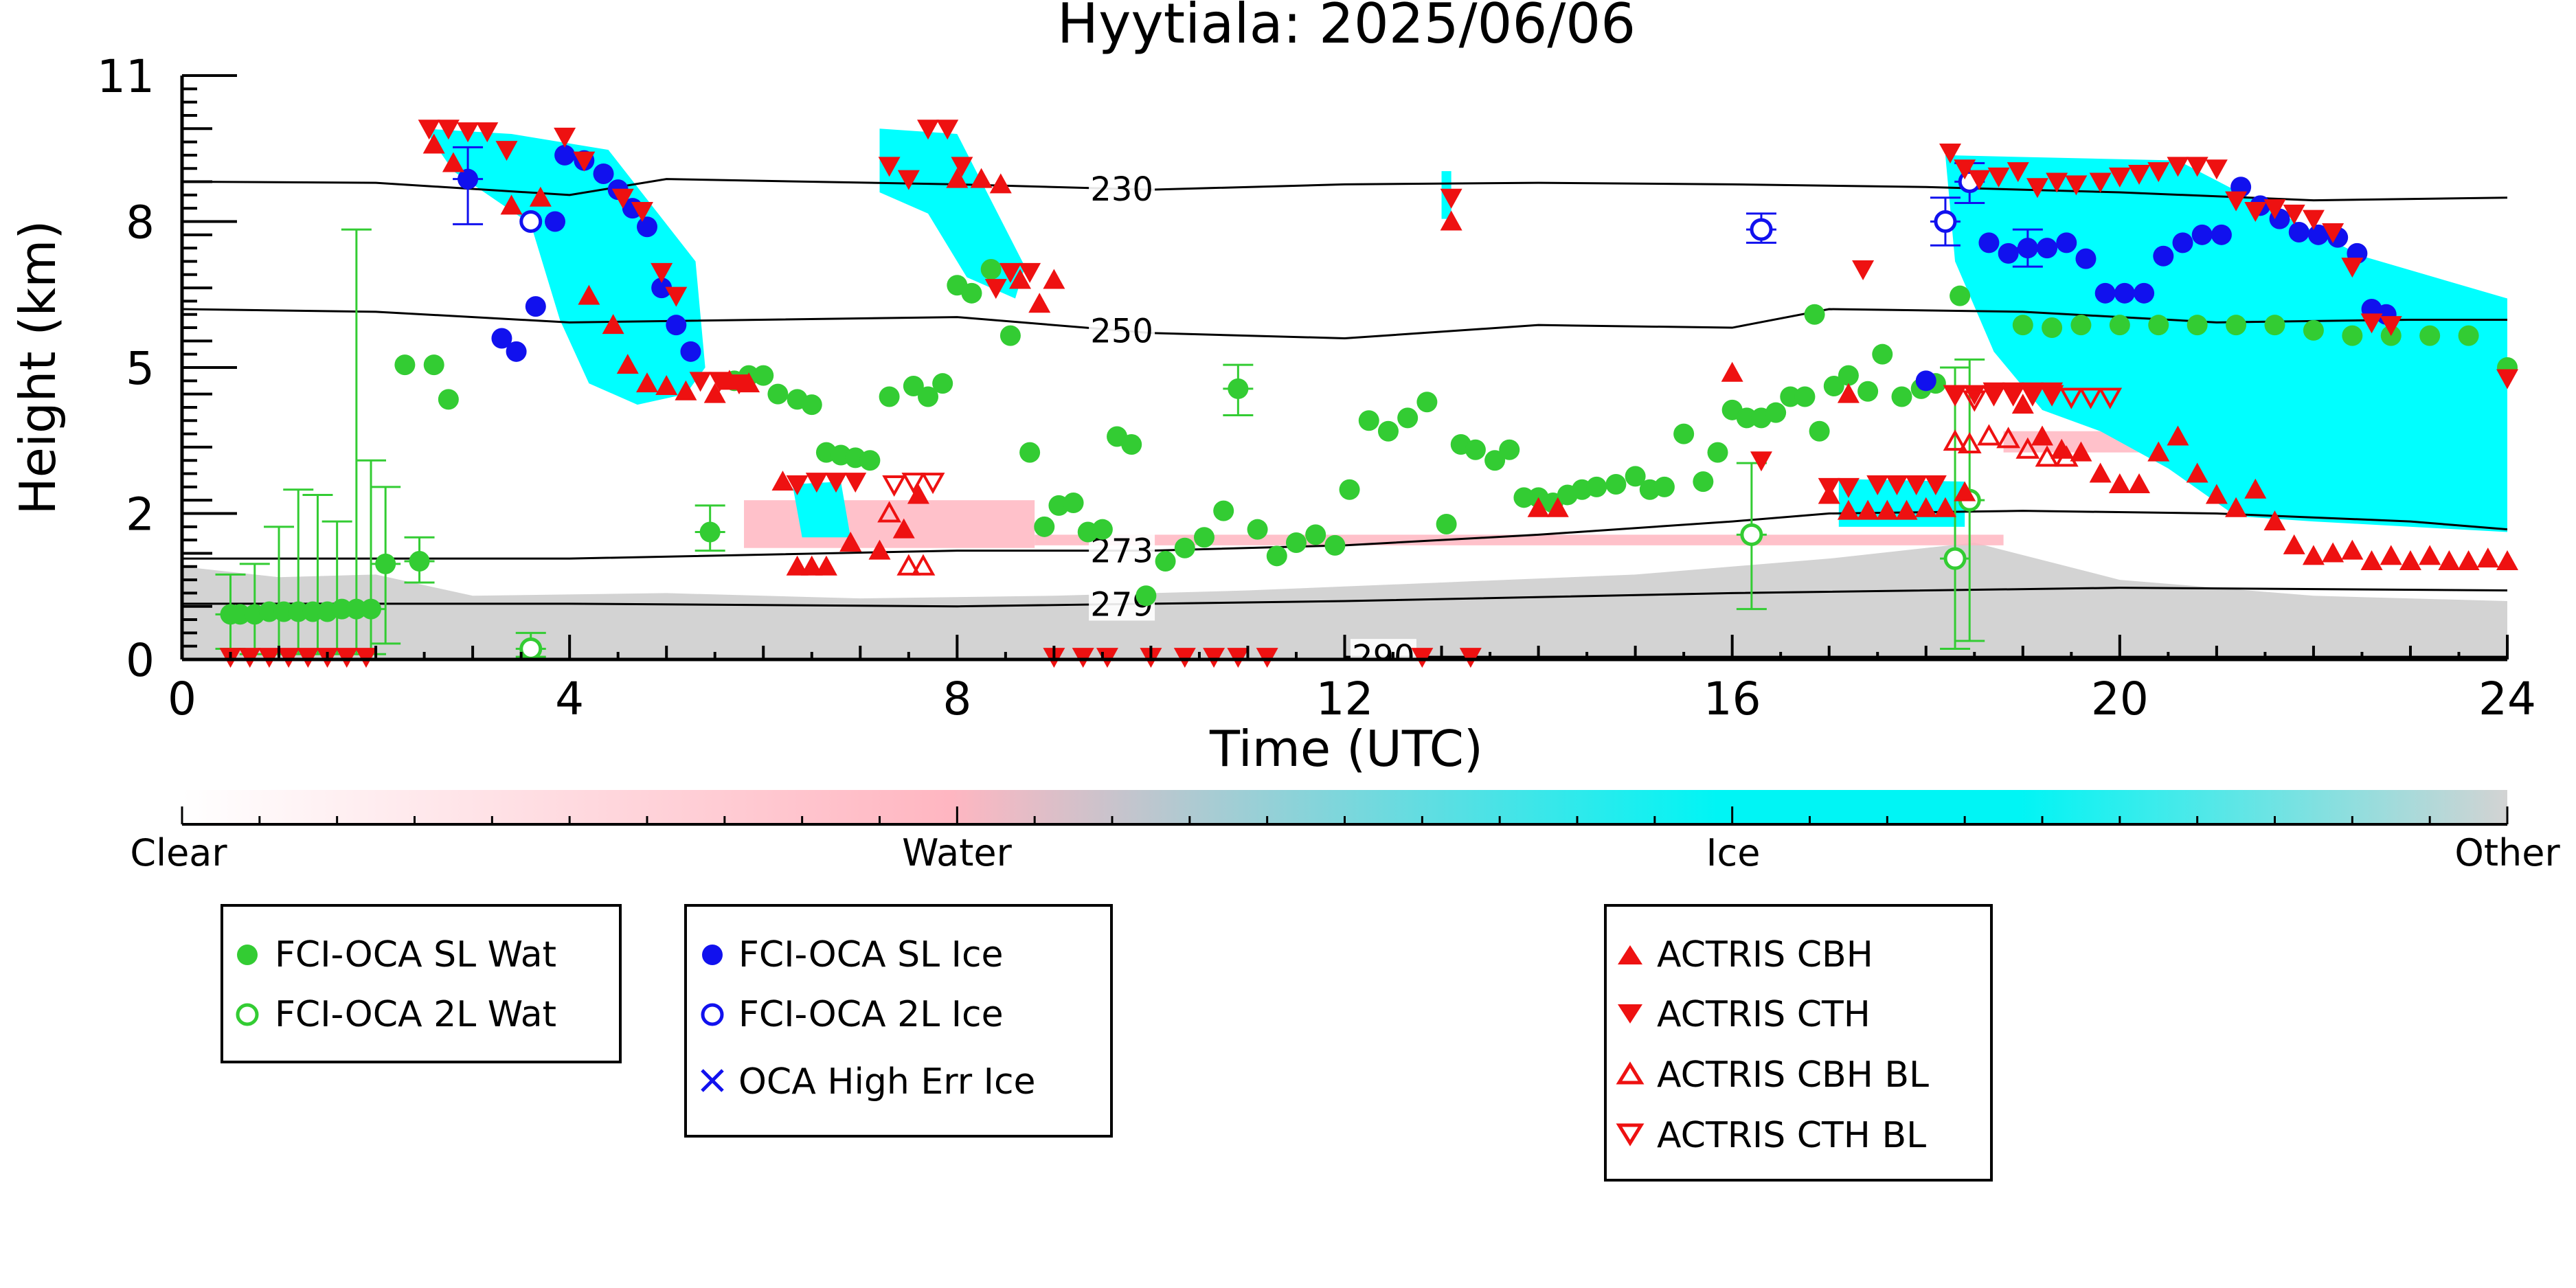  What do you see at coordinates (2507, 852) in the screenshot?
I see `colorbar-label-other: Other` at bounding box center [2507, 852].